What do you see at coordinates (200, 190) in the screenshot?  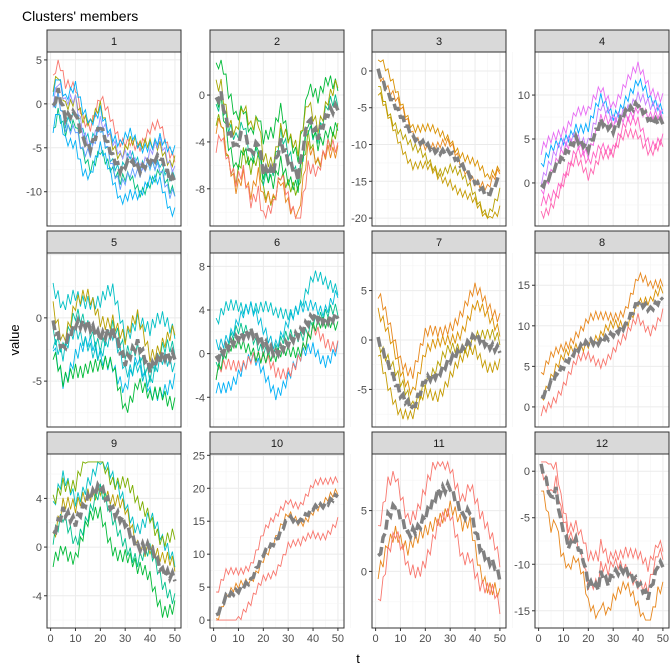 I see `y-tick-label: -8` at bounding box center [200, 190].